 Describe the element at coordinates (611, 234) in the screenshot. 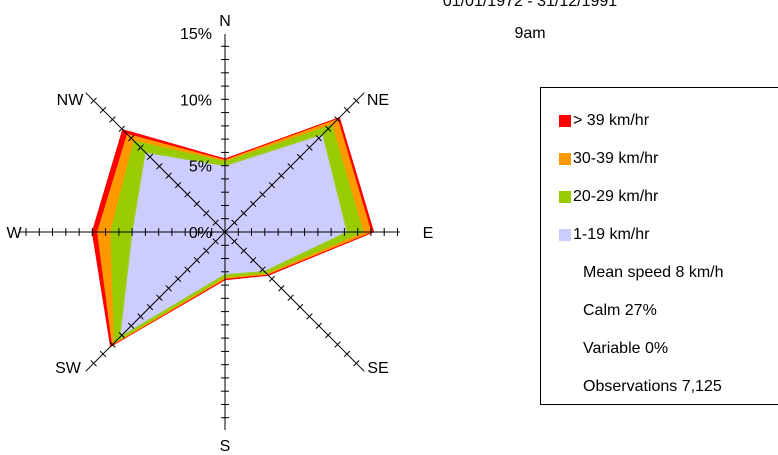

I see `legend-label: 1-19 km/hr` at that location.